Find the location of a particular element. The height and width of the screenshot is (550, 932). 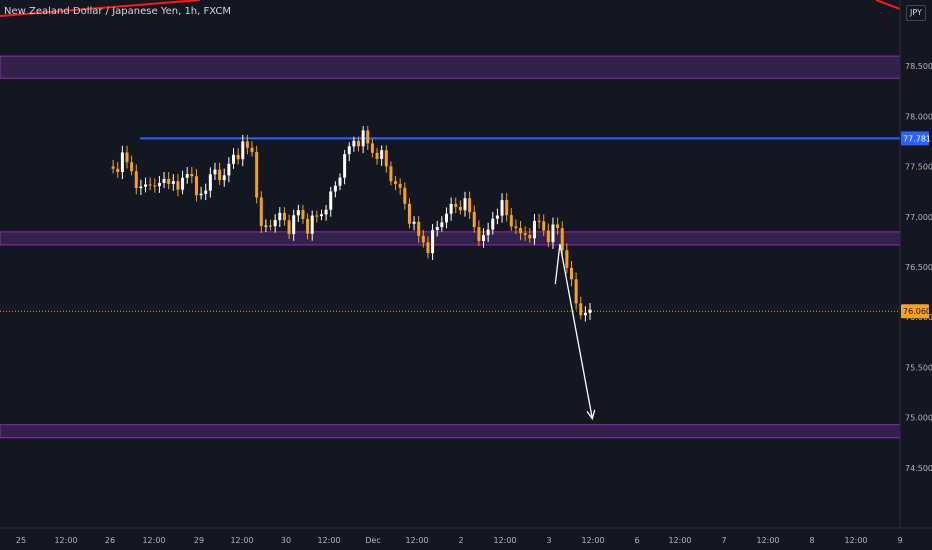

resistance-price-label: 77.781 is located at coordinates (916, 138).